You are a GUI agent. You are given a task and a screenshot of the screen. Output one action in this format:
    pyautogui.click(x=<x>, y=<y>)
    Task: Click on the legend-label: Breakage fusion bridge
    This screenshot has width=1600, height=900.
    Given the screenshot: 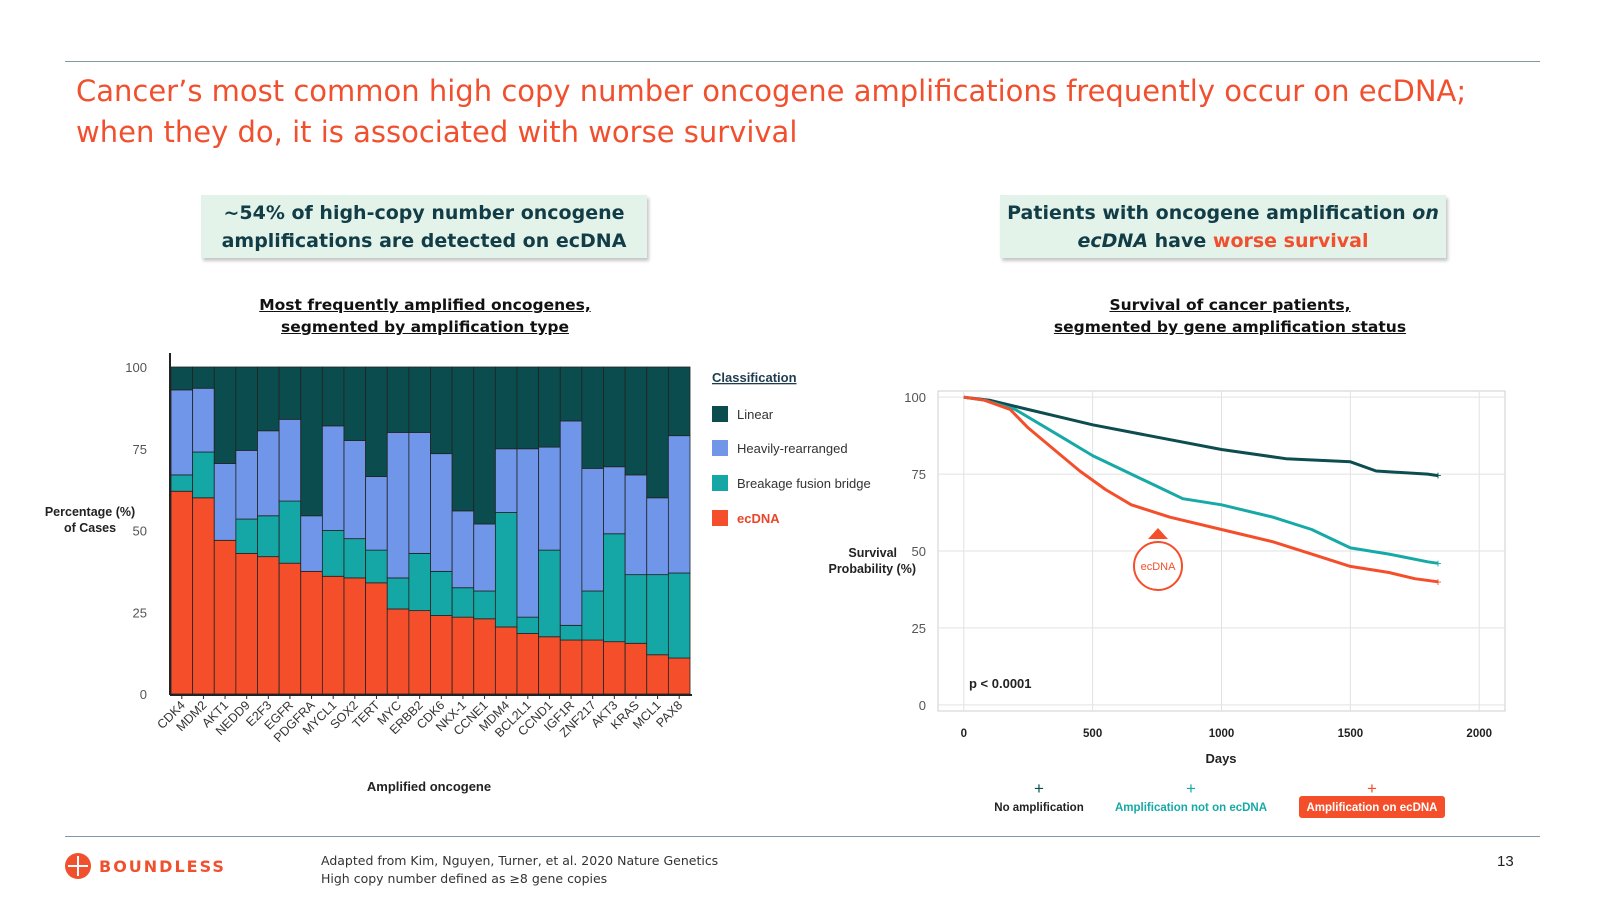 What is the action you would take?
    pyautogui.click(x=804, y=483)
    